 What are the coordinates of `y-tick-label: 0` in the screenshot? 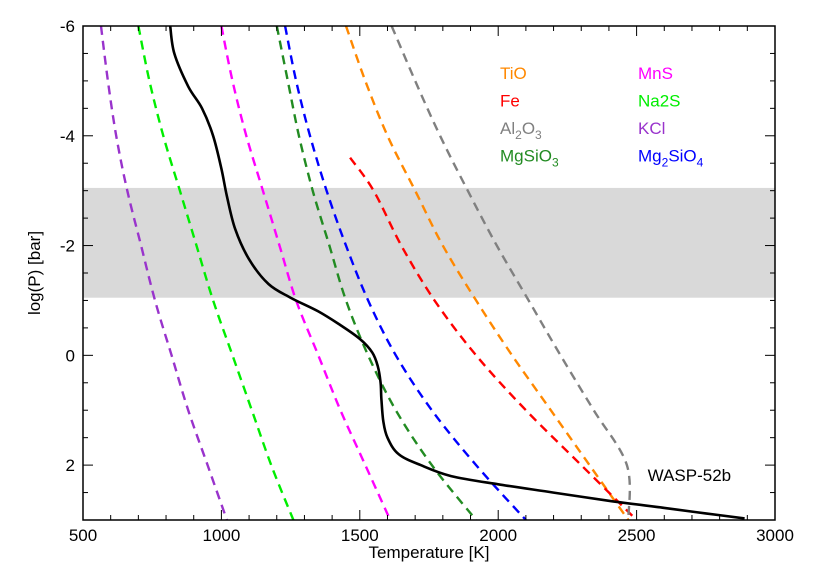 It's located at (70, 355).